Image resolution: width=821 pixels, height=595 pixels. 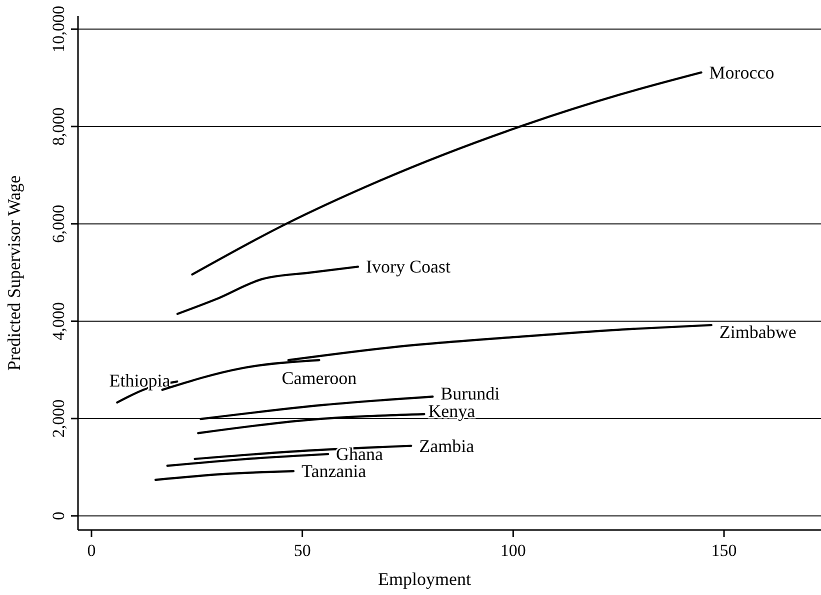 I want to click on series-label: Morocco, so click(x=741, y=72).